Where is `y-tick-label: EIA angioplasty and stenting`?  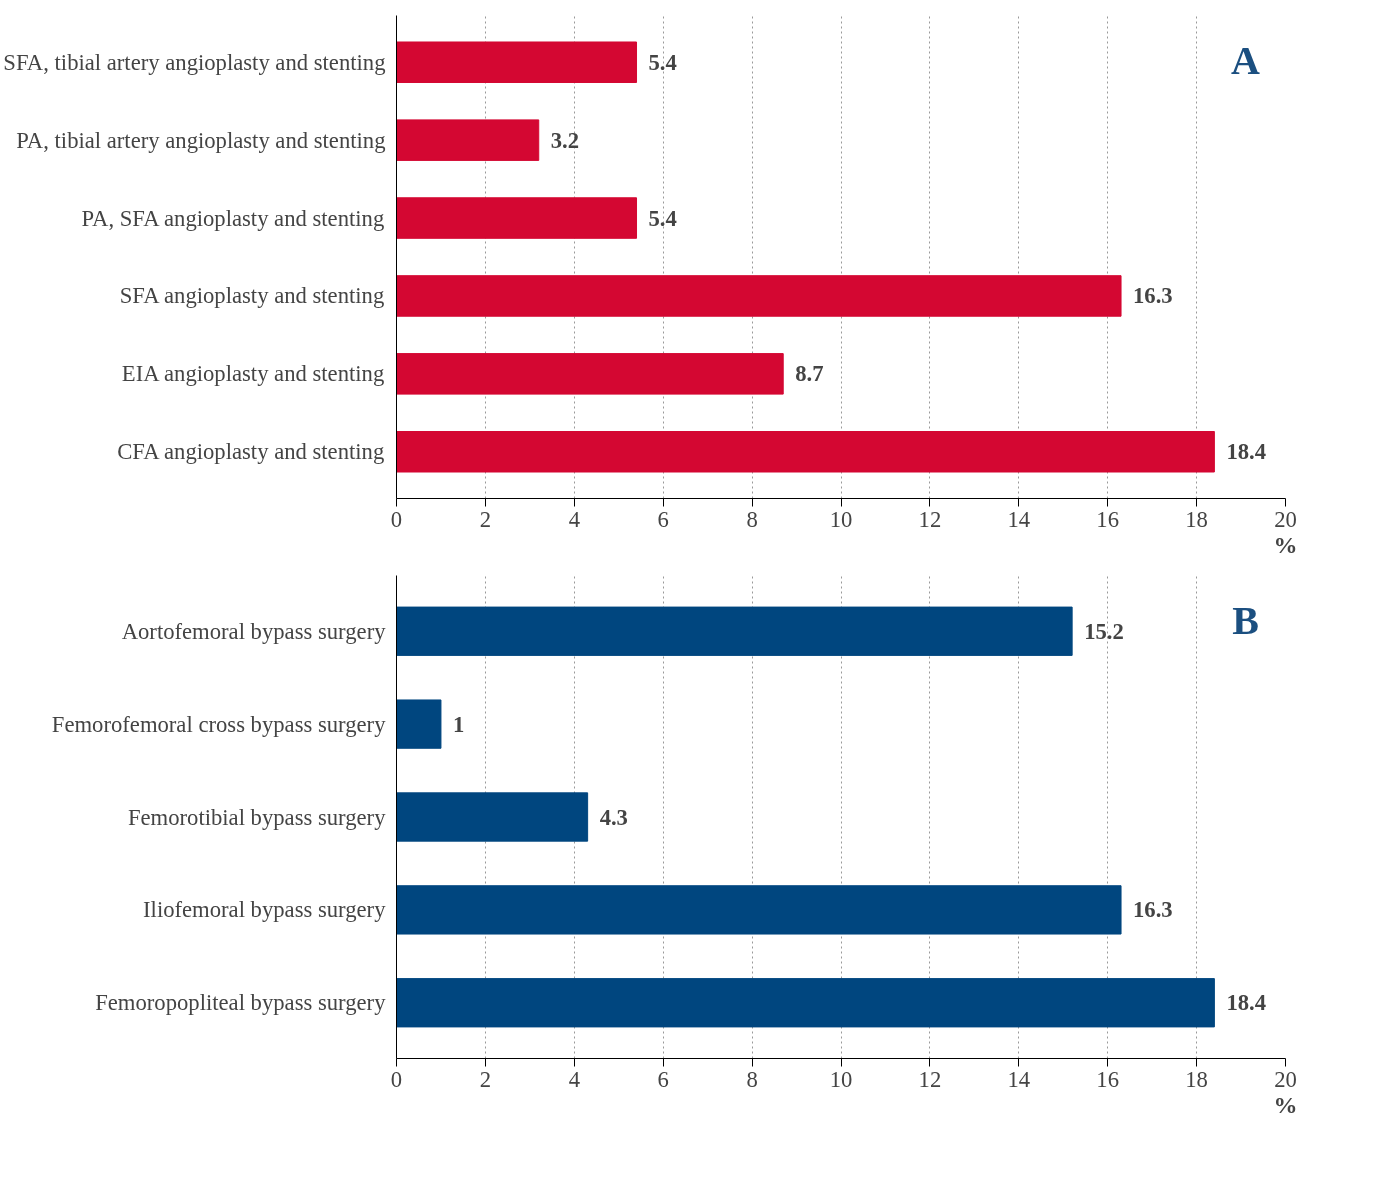 y-tick-label: EIA angioplasty and stenting is located at coordinates (253, 374).